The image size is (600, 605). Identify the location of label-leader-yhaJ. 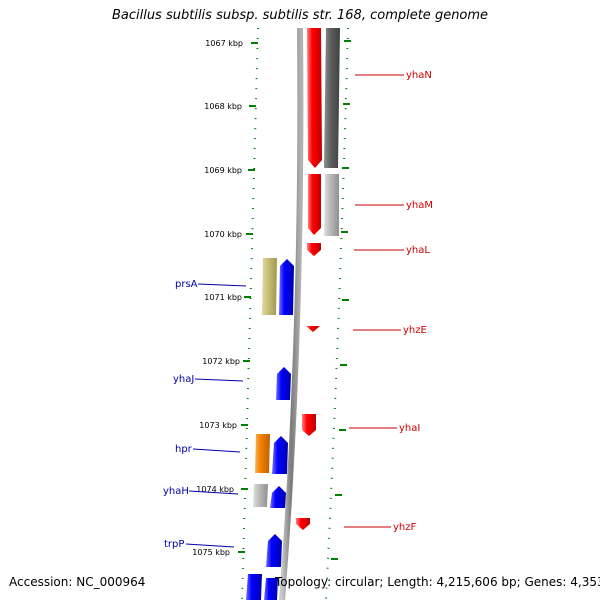
(219, 380).